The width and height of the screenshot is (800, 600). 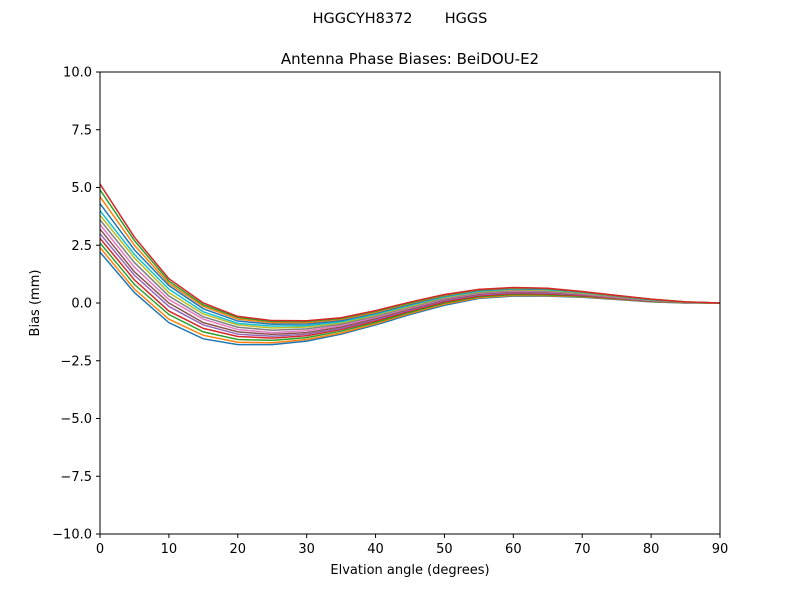 I want to click on y-tick-label: −10.0, so click(x=72, y=535).